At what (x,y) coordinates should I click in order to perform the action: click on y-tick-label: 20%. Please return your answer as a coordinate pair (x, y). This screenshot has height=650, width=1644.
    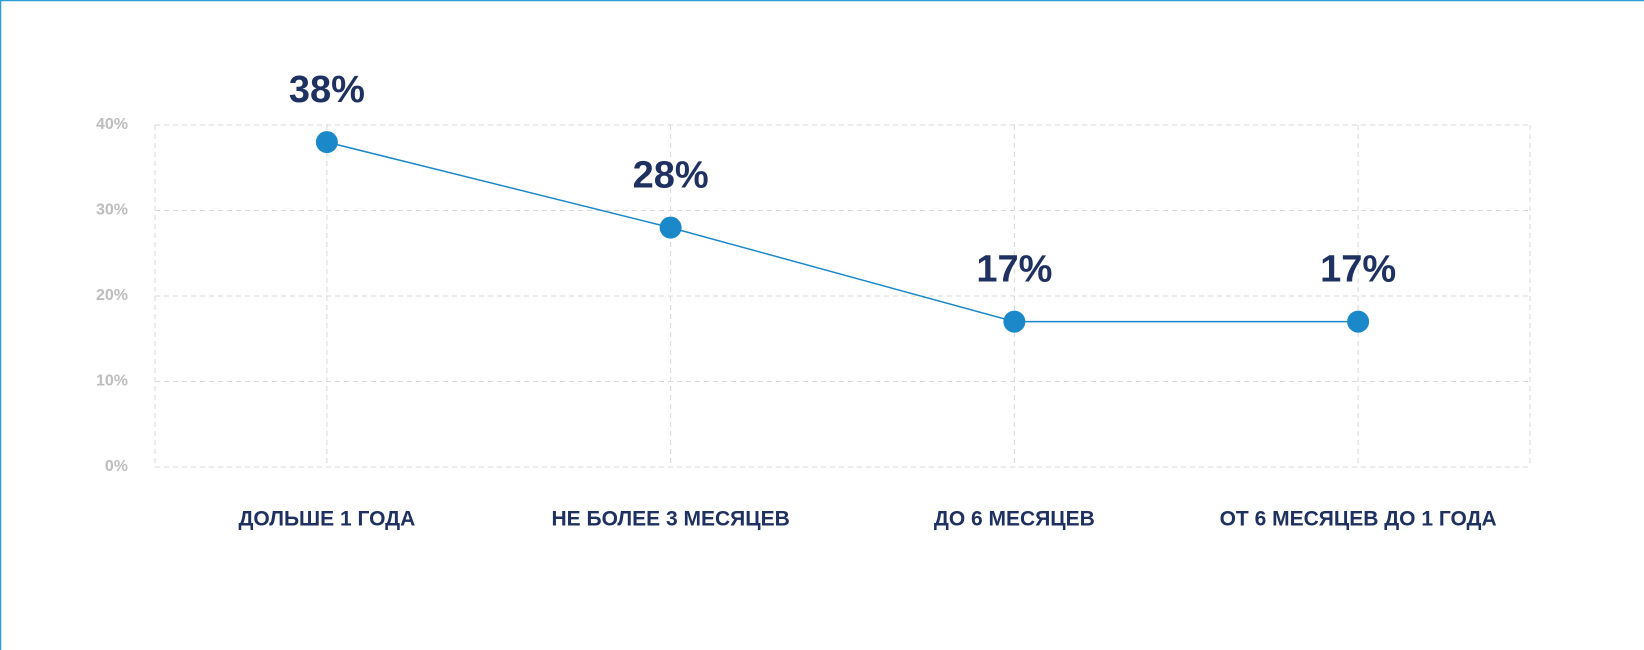
    Looking at the image, I should click on (112, 295).